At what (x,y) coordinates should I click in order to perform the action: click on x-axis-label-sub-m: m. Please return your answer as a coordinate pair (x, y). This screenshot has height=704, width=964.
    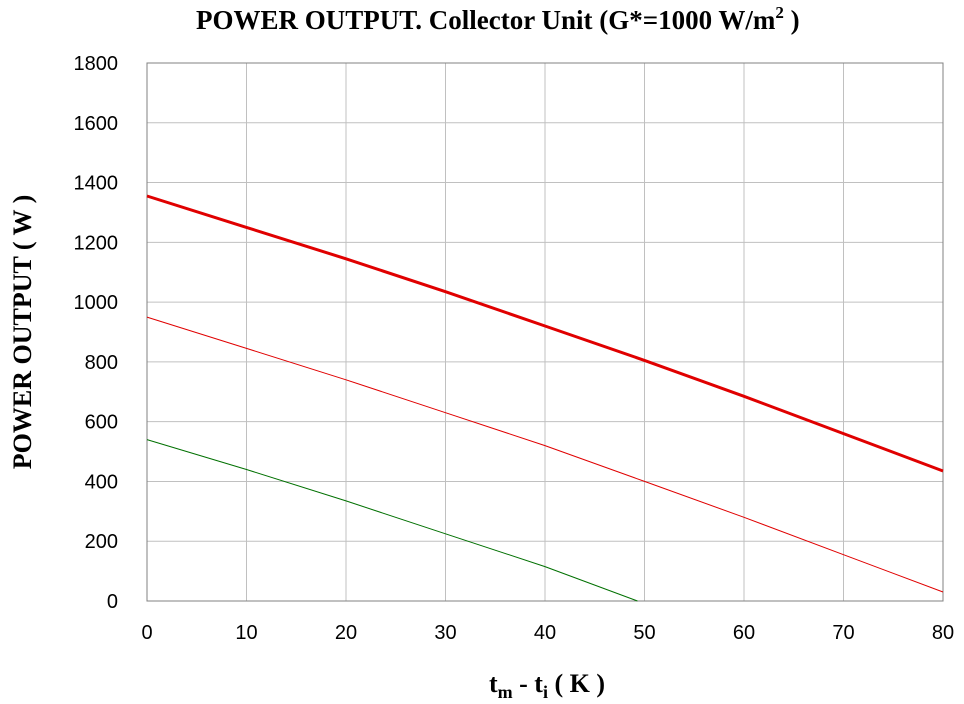
    Looking at the image, I should click on (505, 692).